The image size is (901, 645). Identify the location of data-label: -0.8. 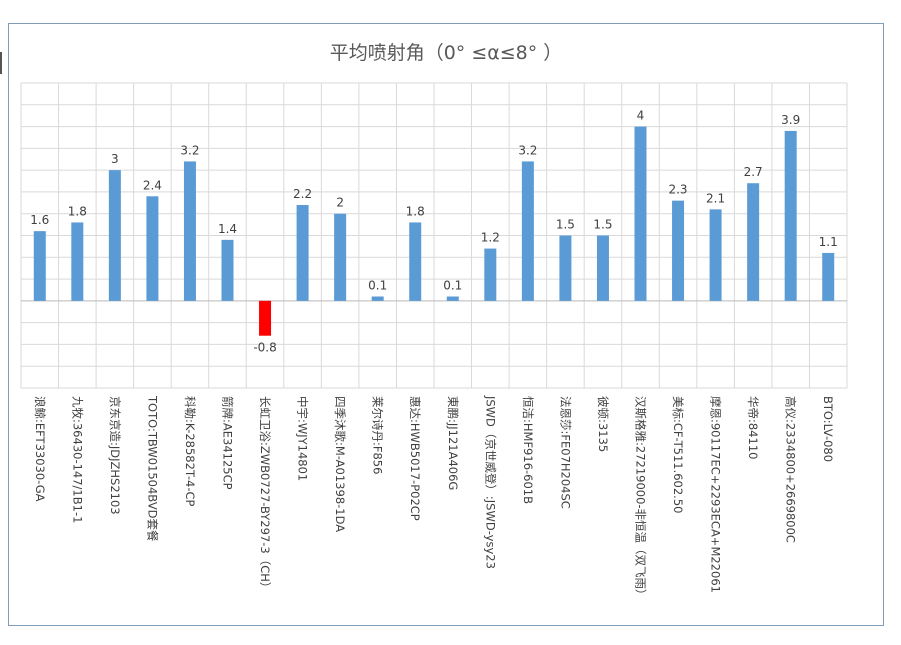
(264, 348).